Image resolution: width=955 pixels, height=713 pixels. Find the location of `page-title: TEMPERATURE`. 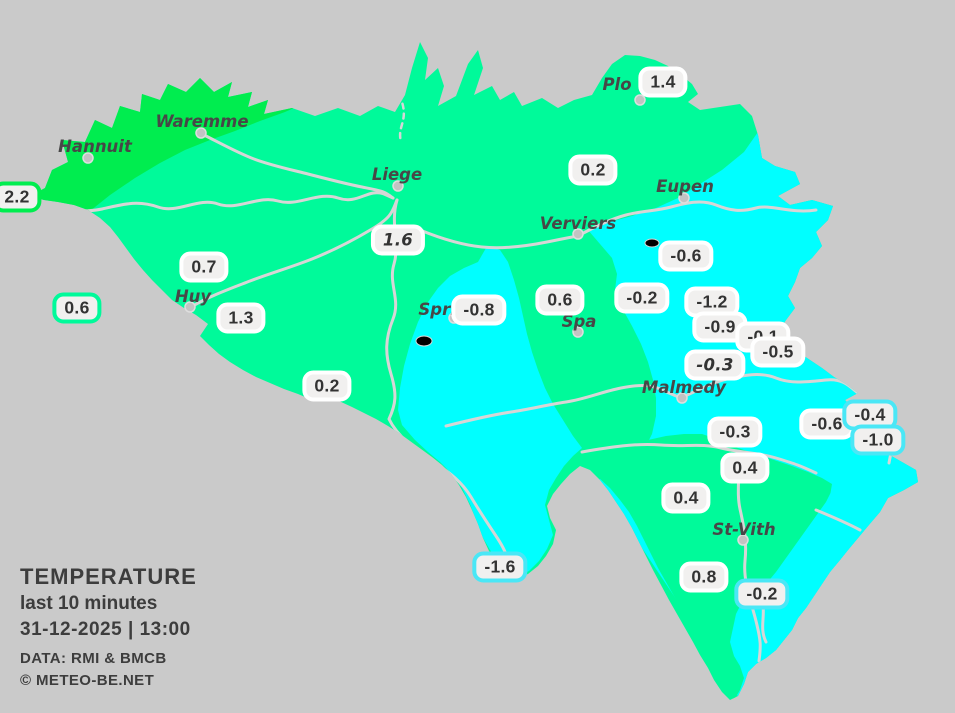

page-title: TEMPERATURE is located at coordinates (108, 576).